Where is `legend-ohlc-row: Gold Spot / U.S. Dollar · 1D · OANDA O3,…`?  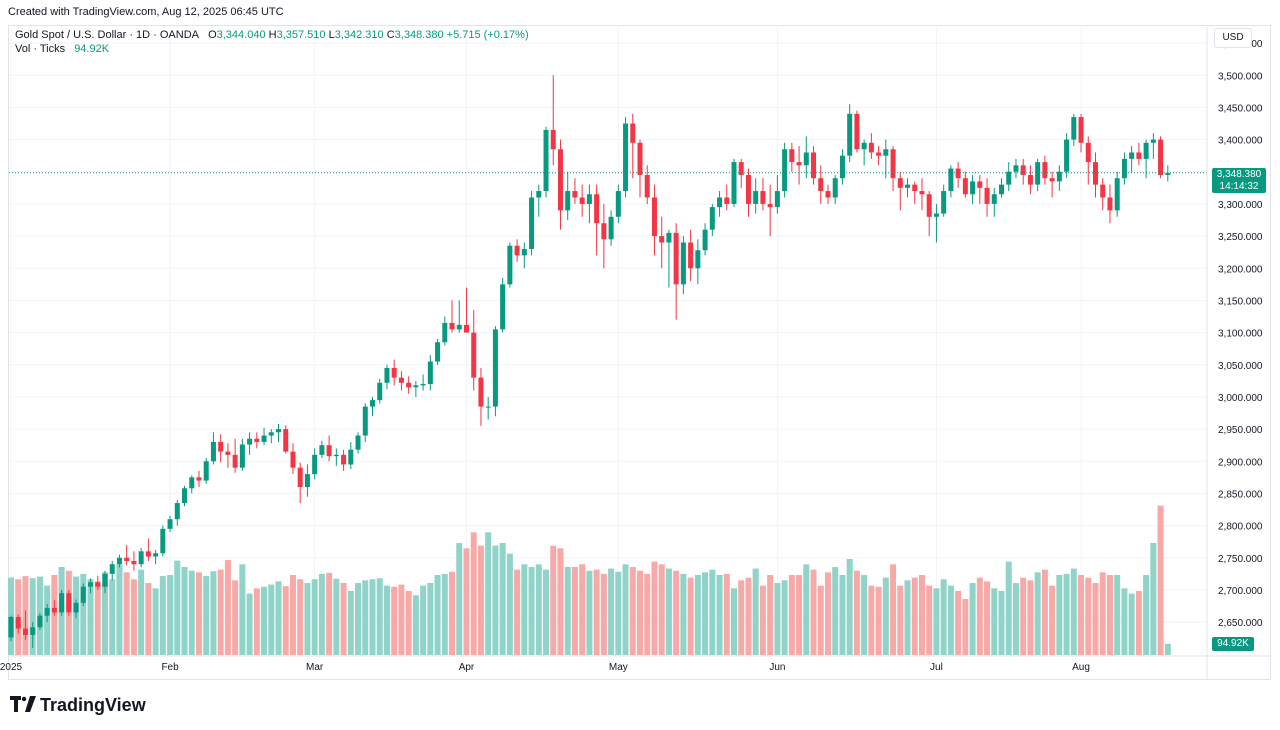 legend-ohlc-row: Gold Spot / U.S. Dollar · 1D · OANDA O3,… is located at coordinates (272, 35).